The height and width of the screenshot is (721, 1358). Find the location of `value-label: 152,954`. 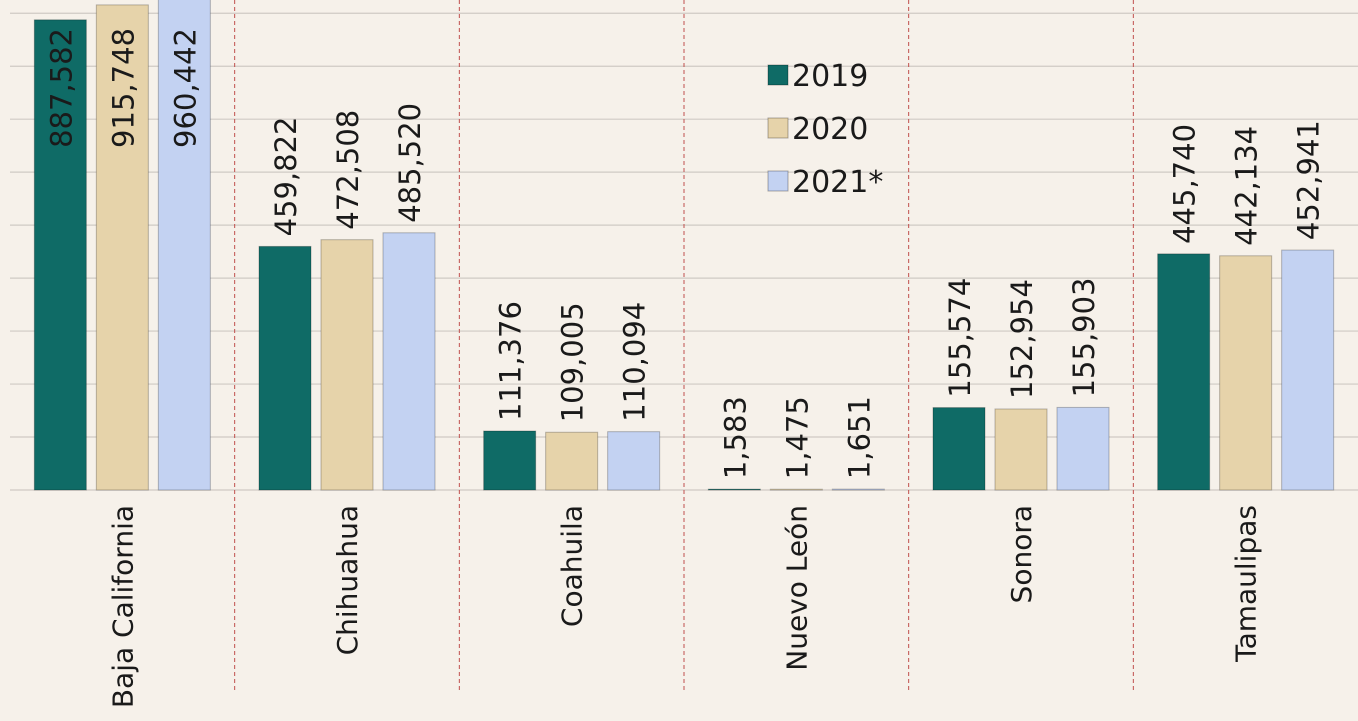

value-label: 152,954 is located at coordinates (1022, 339).